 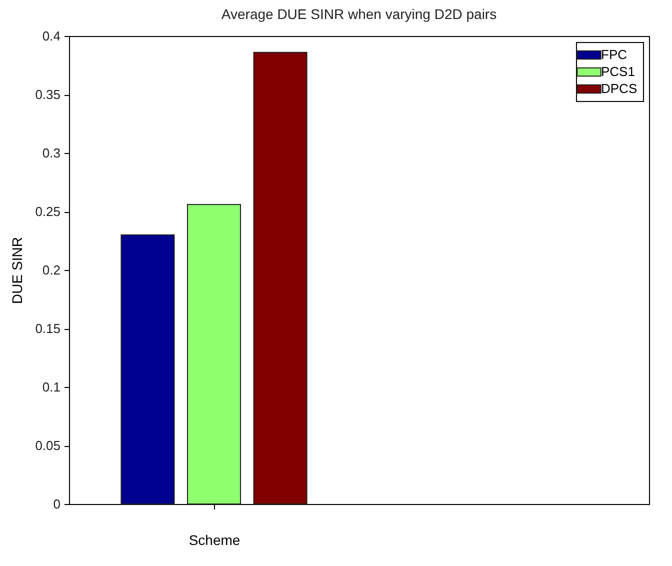 What do you see at coordinates (618, 71) in the screenshot?
I see `legend-label: PCS1` at bounding box center [618, 71].